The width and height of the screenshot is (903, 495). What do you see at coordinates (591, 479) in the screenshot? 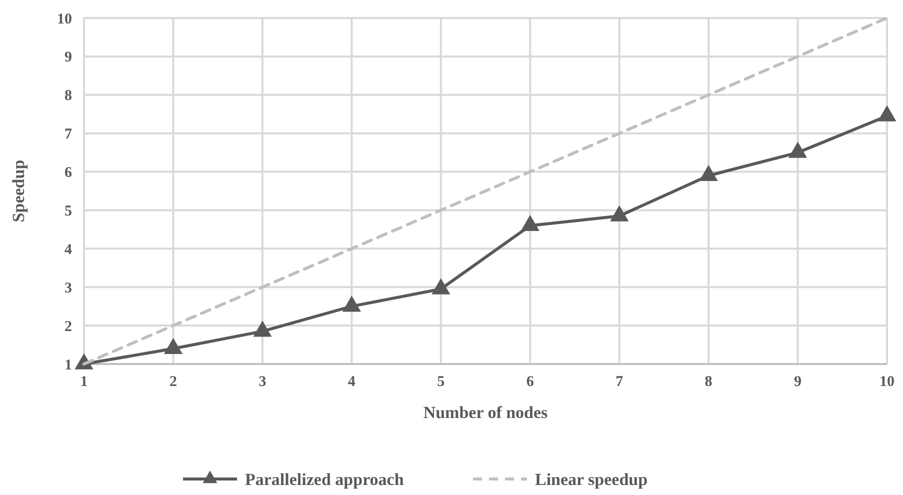
I see `legend-label: Linear speedup` at bounding box center [591, 479].